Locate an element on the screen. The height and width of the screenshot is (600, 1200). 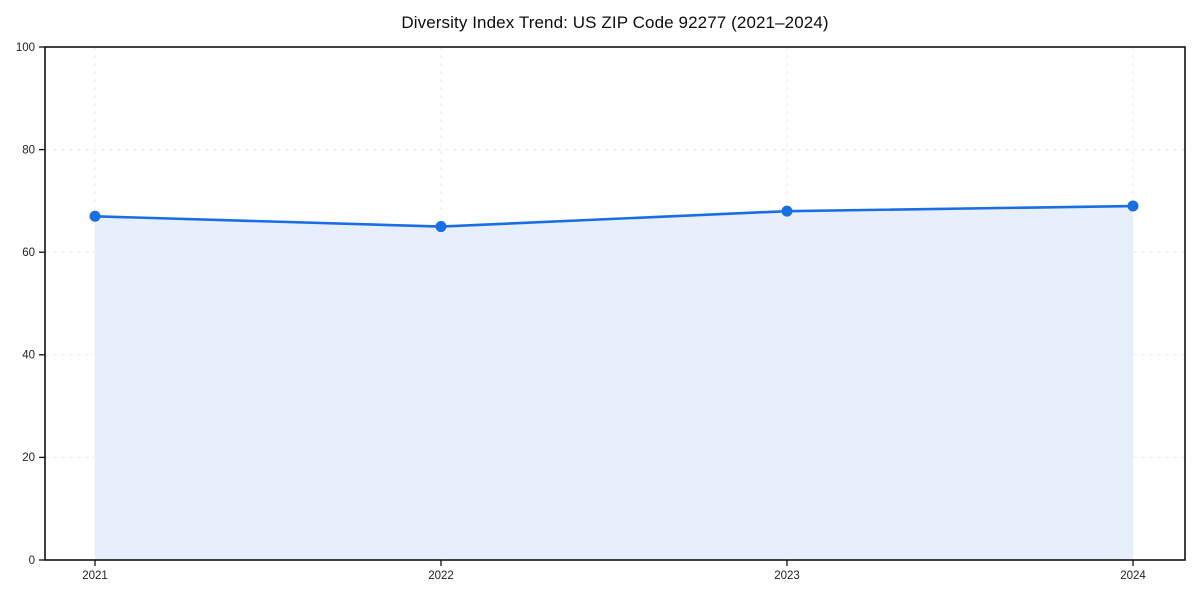
x-tick-label: 2023 is located at coordinates (787, 576).